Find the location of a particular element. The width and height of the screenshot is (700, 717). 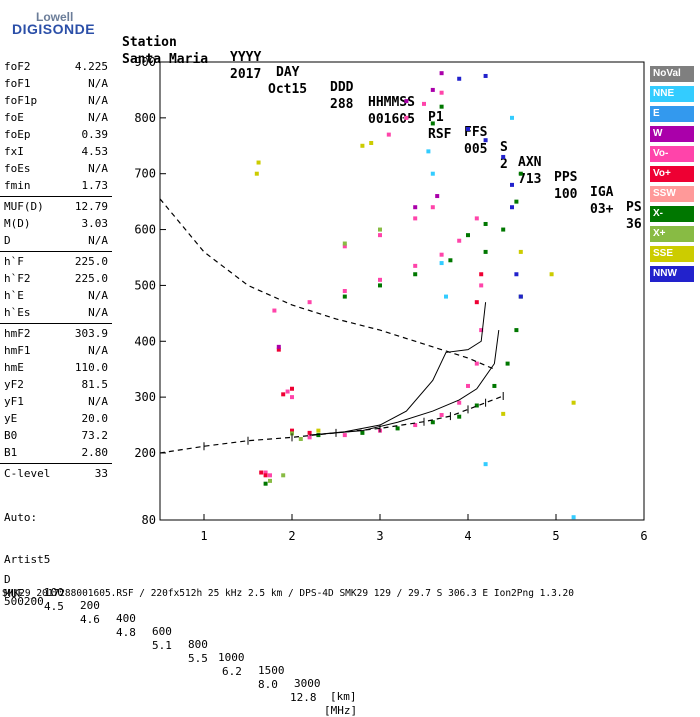

d-value: 1000 is located at coordinates (231, 657).